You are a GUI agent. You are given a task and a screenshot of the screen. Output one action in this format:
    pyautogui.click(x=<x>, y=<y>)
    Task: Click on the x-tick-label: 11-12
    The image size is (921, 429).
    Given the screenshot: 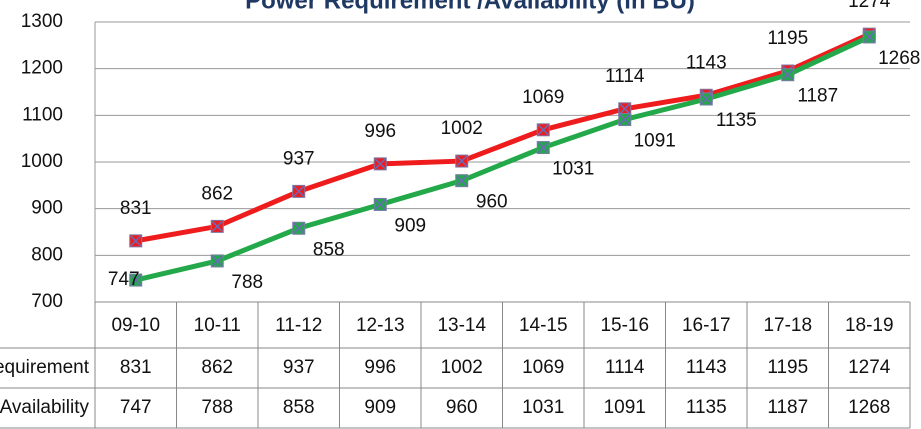 What is the action you would take?
    pyautogui.click(x=298, y=325)
    